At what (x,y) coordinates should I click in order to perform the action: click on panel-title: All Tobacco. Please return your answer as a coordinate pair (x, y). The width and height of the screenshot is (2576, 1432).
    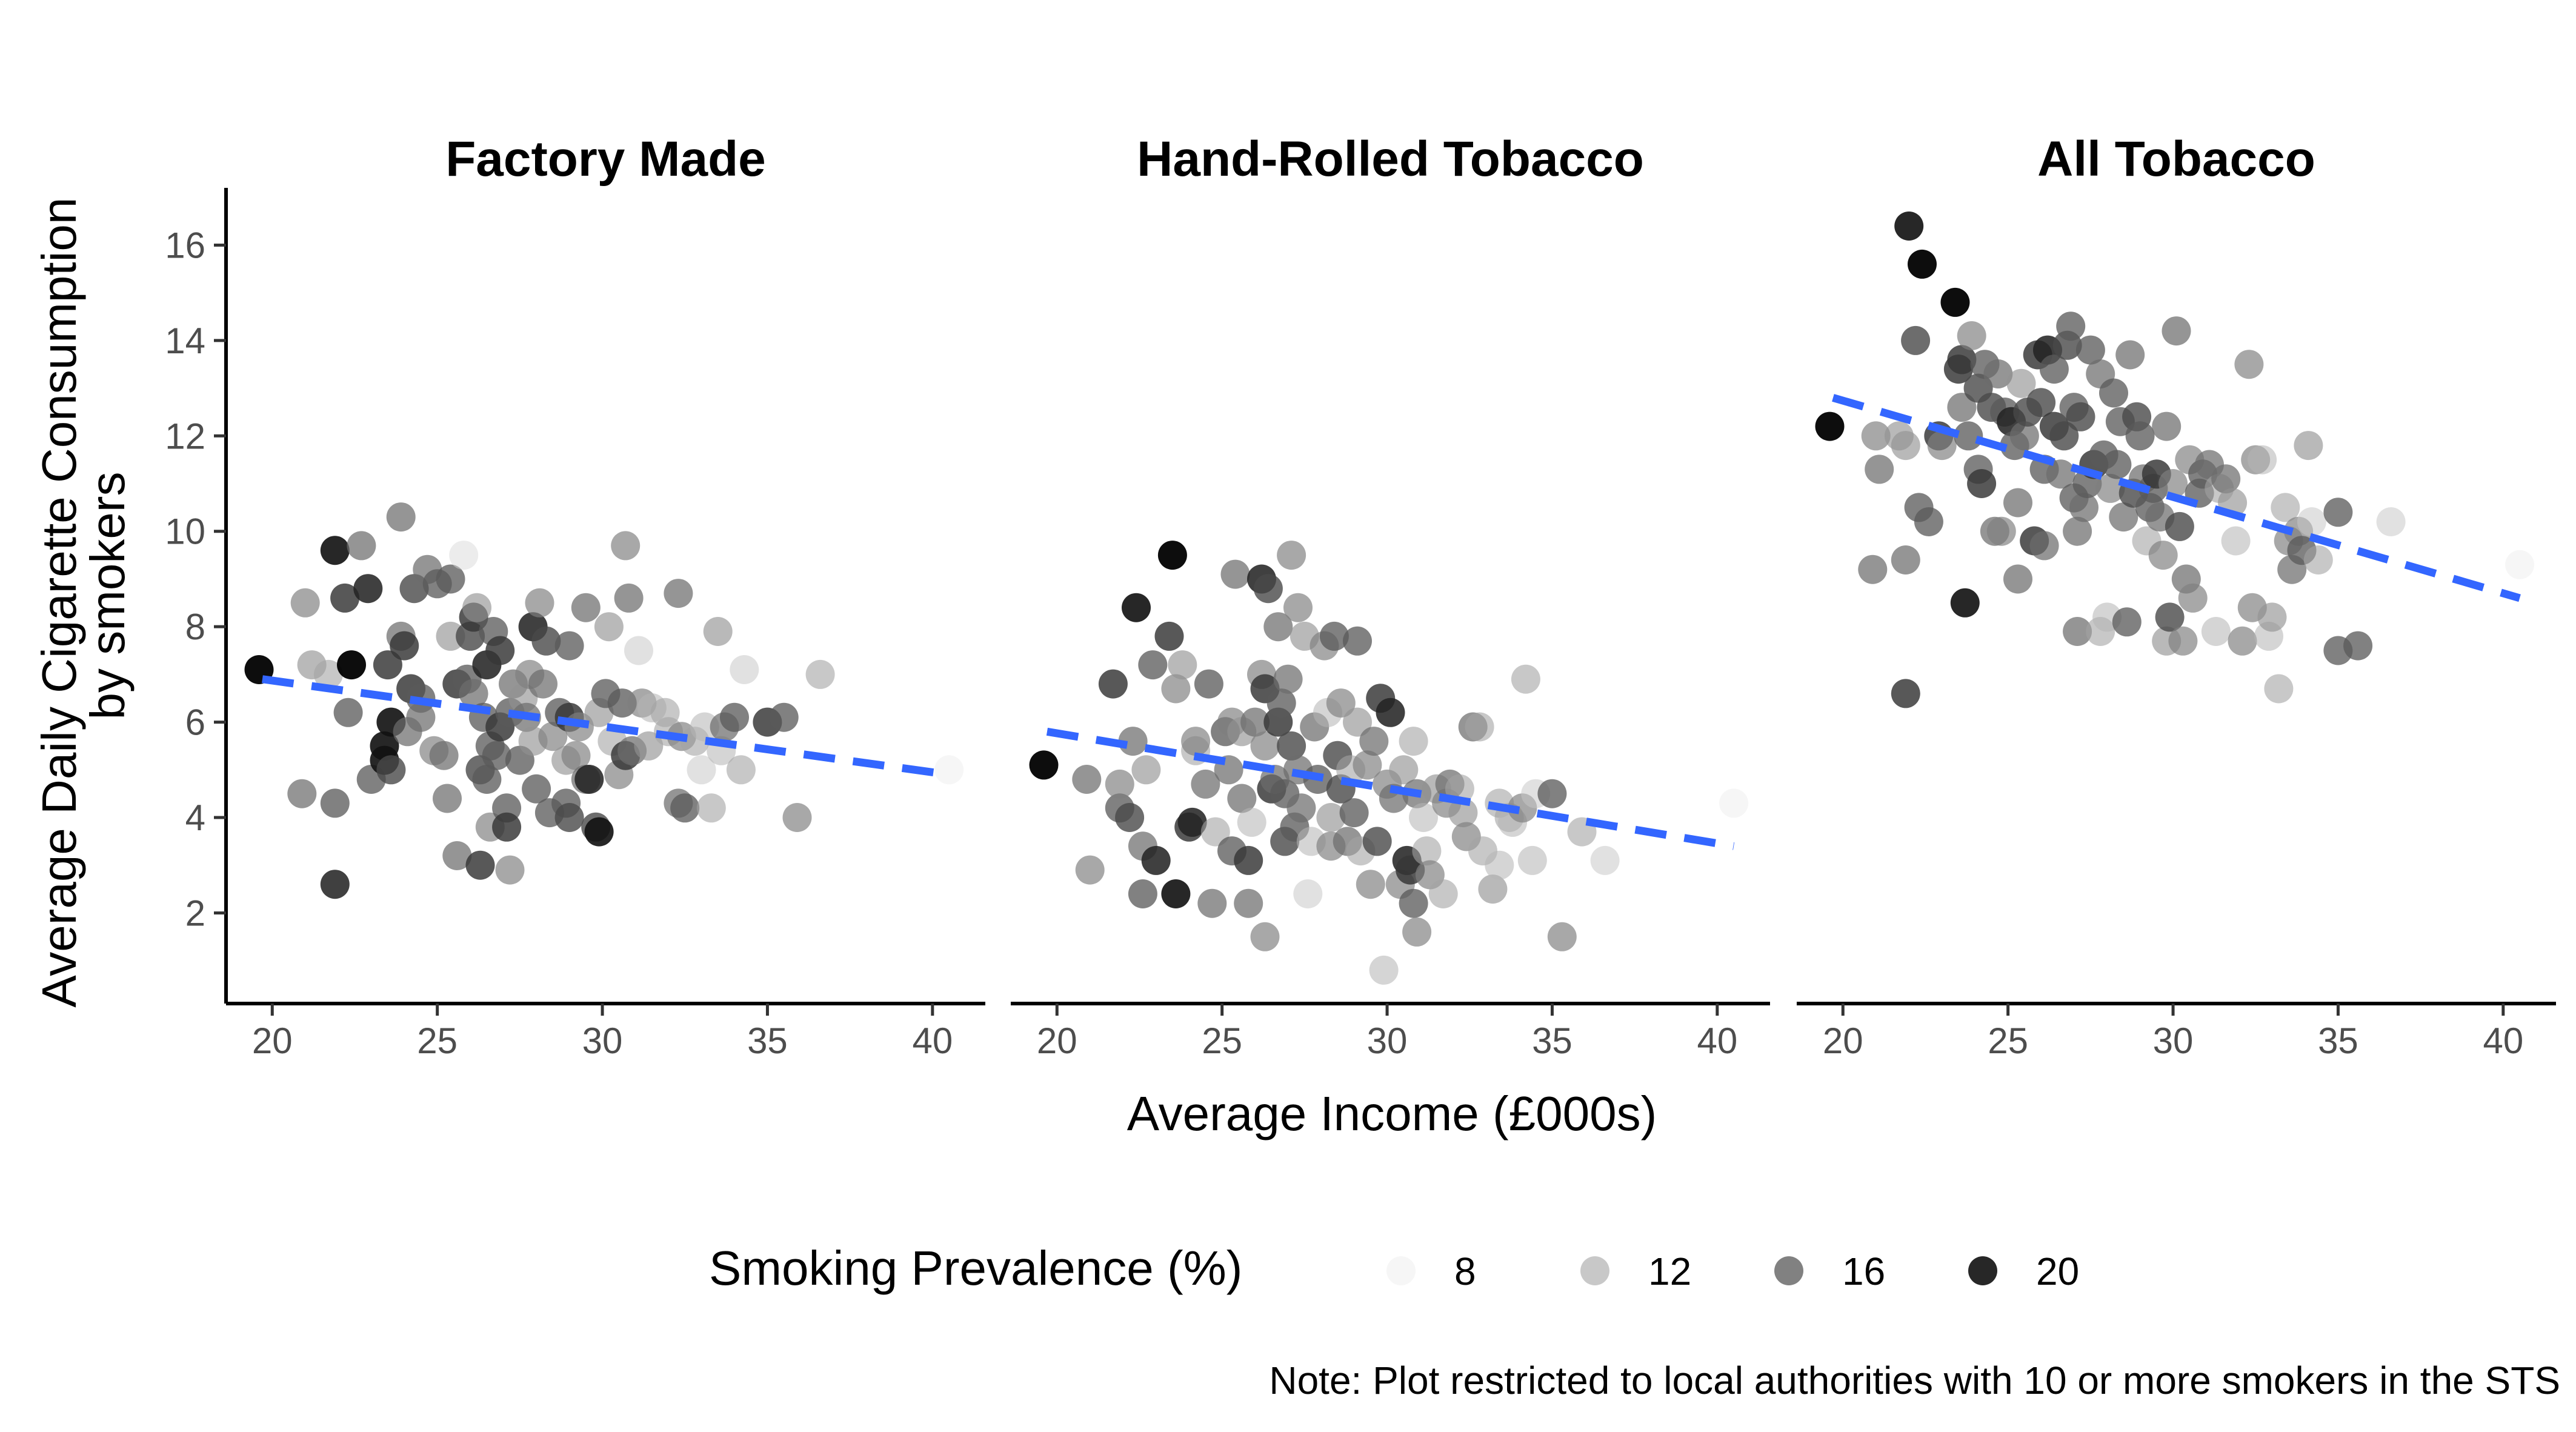
    Looking at the image, I should click on (2176, 159).